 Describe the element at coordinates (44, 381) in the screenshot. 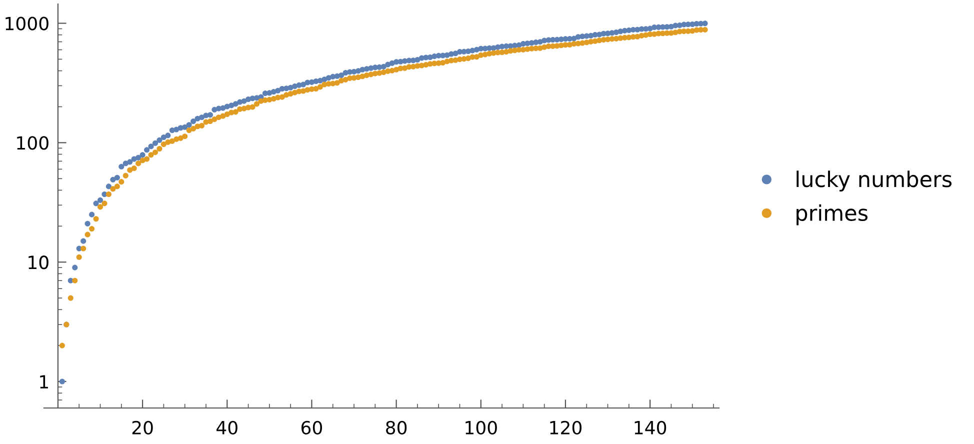

I see `y-tick-label: 1` at that location.